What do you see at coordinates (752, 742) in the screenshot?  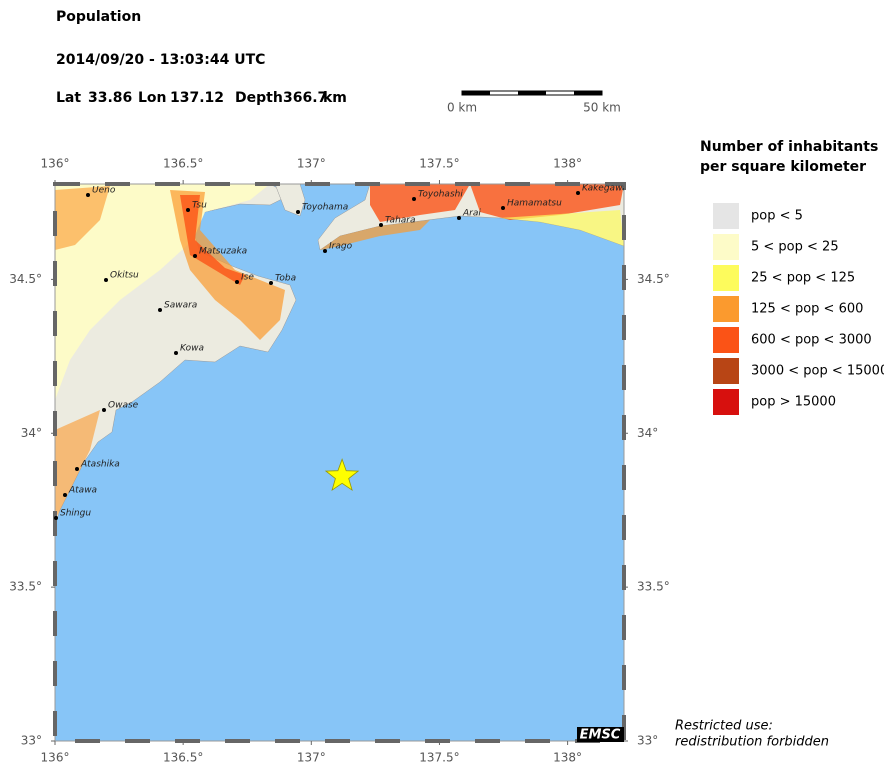 I see `footer-note: redistribution forbidden` at bounding box center [752, 742].